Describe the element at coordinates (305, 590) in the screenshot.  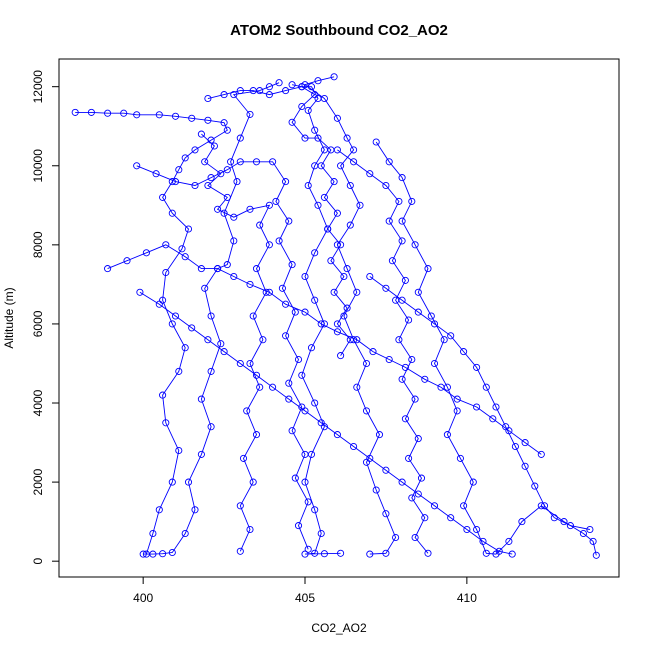
I see `x-axis: 400 405 410` at that location.